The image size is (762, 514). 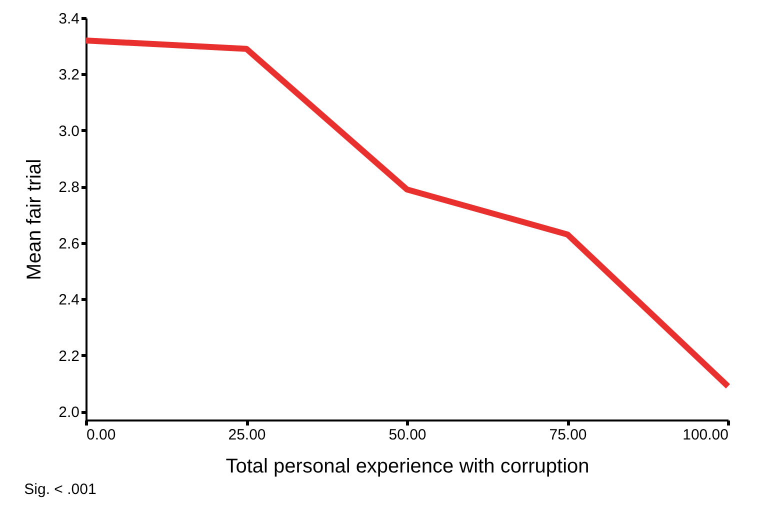 I want to click on x-tick-label: 100.00, so click(x=705, y=435).